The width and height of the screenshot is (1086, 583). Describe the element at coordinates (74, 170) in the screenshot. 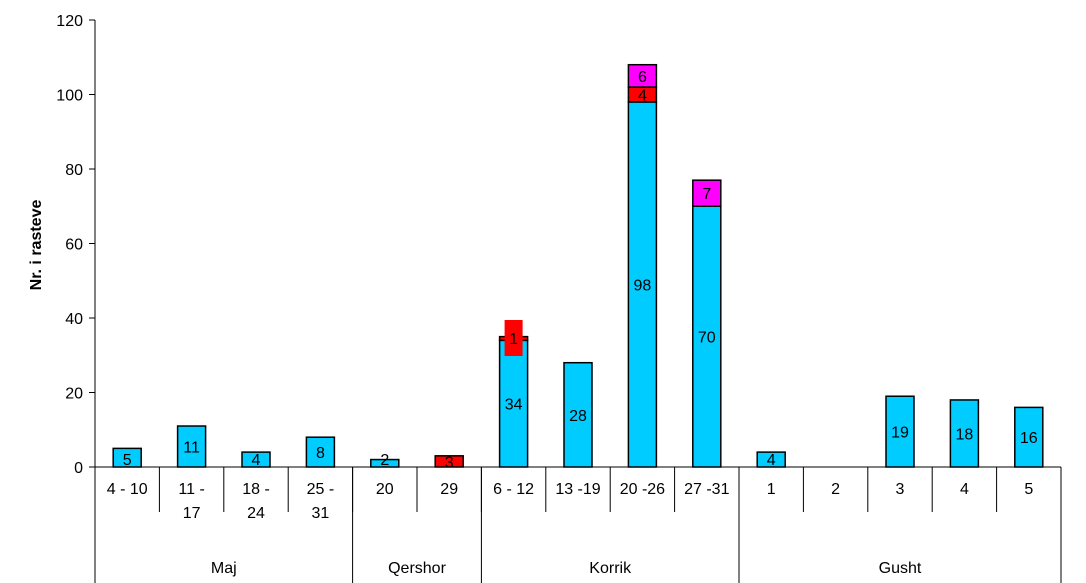

I see `y-tick-label: 80` at that location.